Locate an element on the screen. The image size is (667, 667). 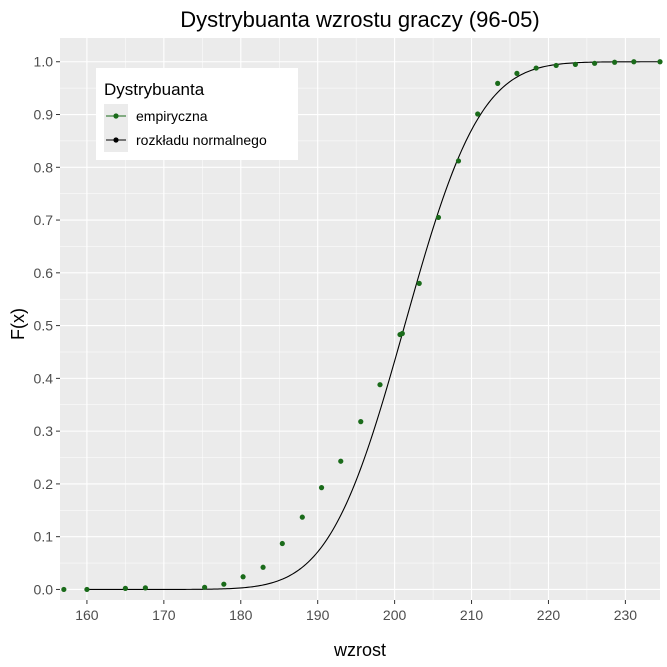
y-tick-label: 0.9 is located at coordinates (44, 115).